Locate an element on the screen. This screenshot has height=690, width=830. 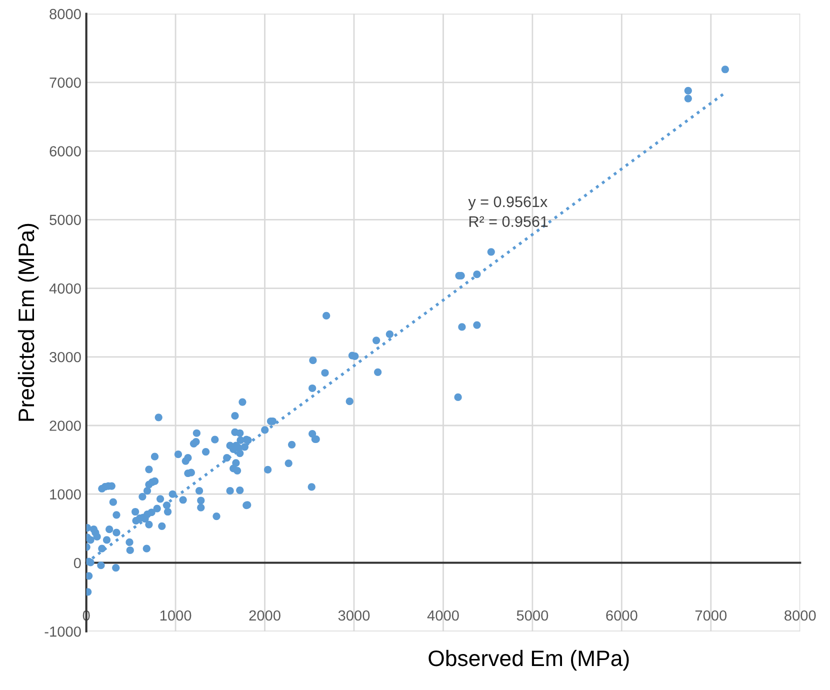
y-tick-label: -1000 is located at coordinates (62, 631).